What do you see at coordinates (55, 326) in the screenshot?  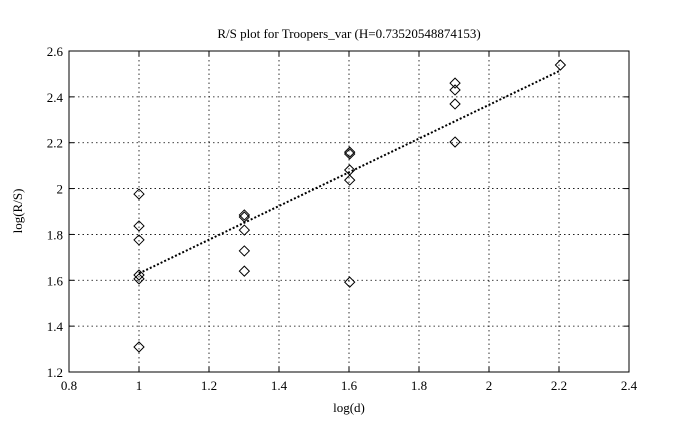 I see `y-tick-label: 1.4` at bounding box center [55, 326].